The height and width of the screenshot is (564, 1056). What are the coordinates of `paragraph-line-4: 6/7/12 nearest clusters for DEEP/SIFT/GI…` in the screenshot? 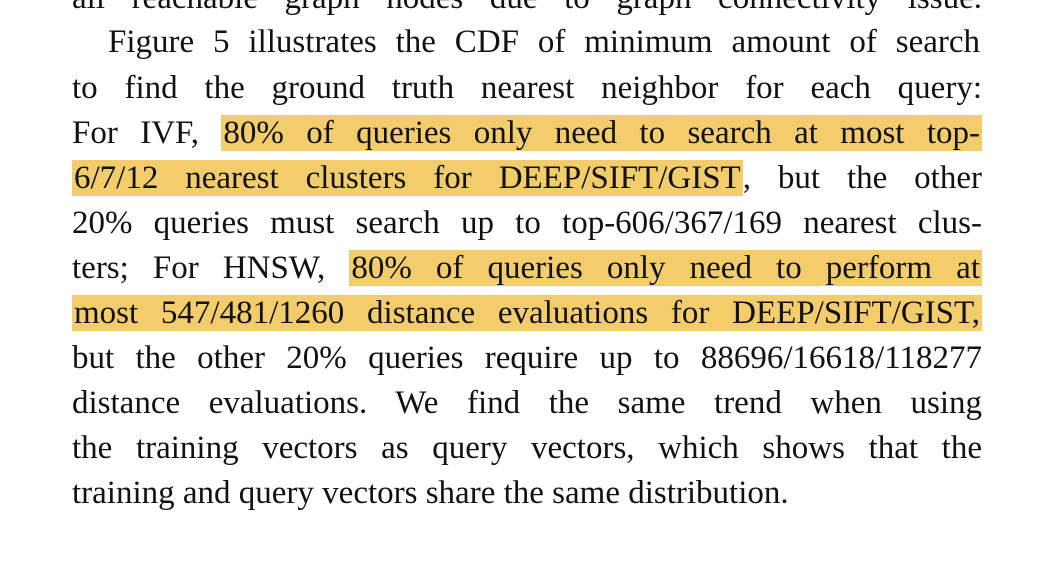 It's located at (527, 178).